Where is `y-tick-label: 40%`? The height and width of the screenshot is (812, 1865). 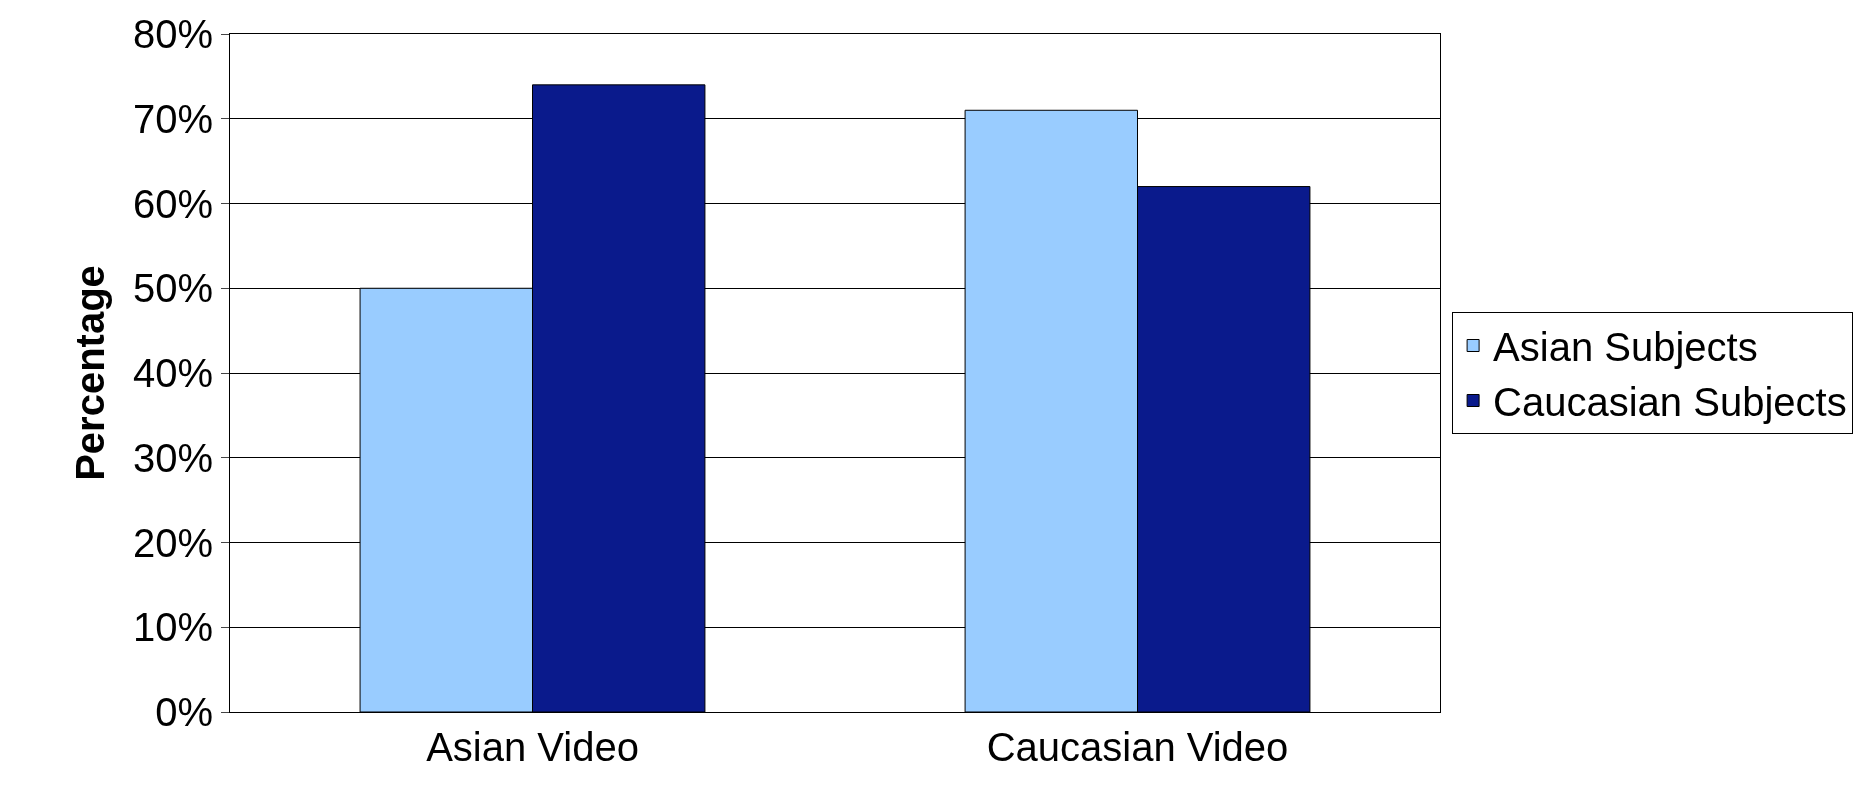 y-tick-label: 40% is located at coordinates (172, 373).